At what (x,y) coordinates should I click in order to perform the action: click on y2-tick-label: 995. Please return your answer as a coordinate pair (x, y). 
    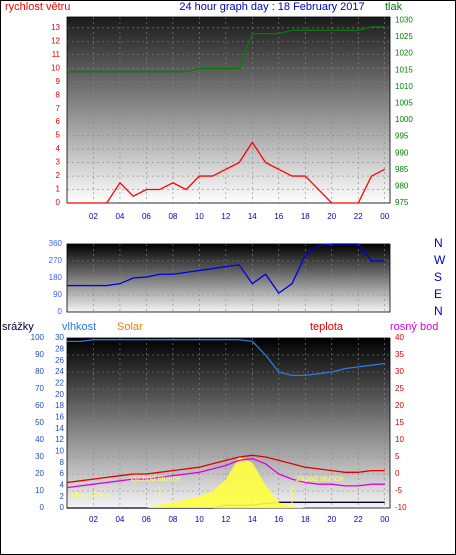
    Looking at the image, I should click on (402, 136).